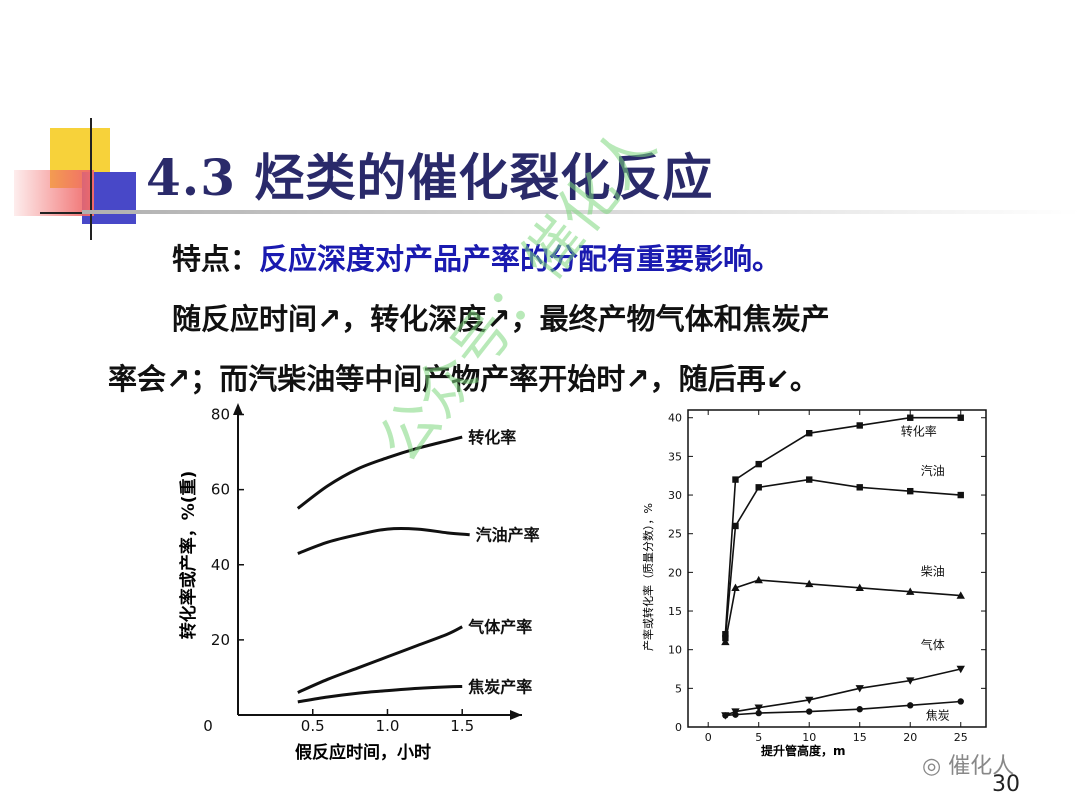  Describe the element at coordinates (520, 259) in the screenshot. I see `feature-text: 反应深度对产品产率的分配有重要影响。` at that location.